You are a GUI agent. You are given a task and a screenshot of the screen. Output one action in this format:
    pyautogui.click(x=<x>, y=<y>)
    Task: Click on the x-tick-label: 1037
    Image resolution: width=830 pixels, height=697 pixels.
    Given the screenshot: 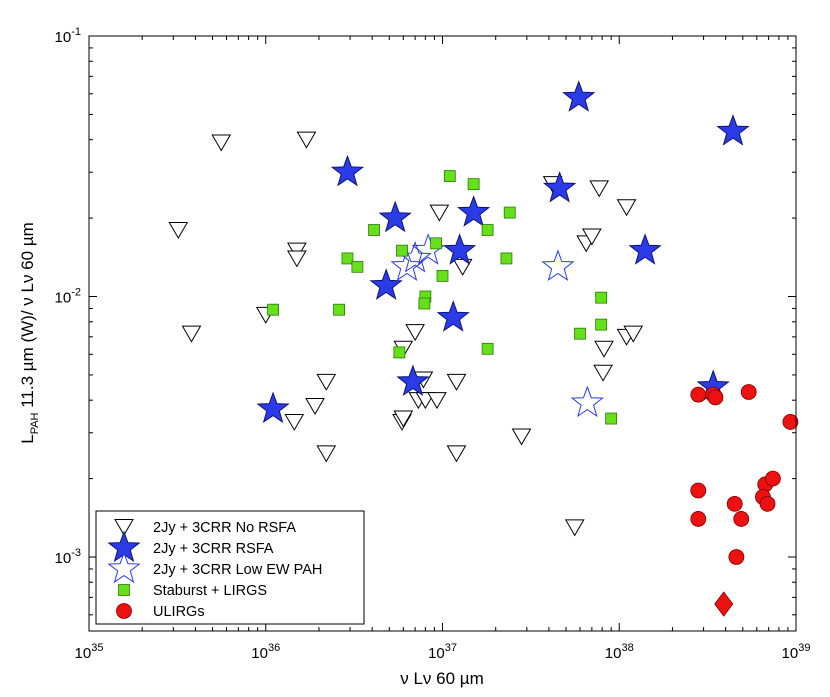 What is the action you would take?
    pyautogui.click(x=442, y=652)
    